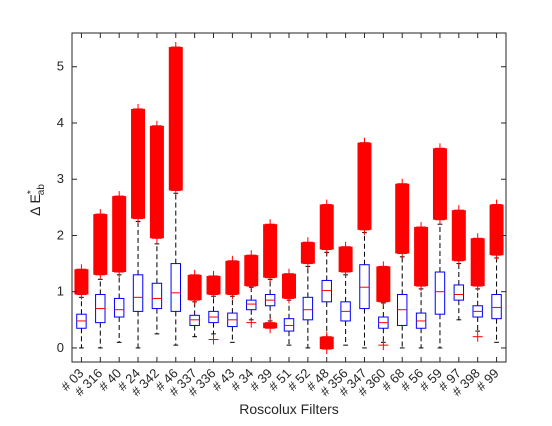 Image resolution: width=552 pixels, height=426 pixels. Describe the element at coordinates (60, 234) in the screenshot. I see `y-tick-label: 2` at that location.